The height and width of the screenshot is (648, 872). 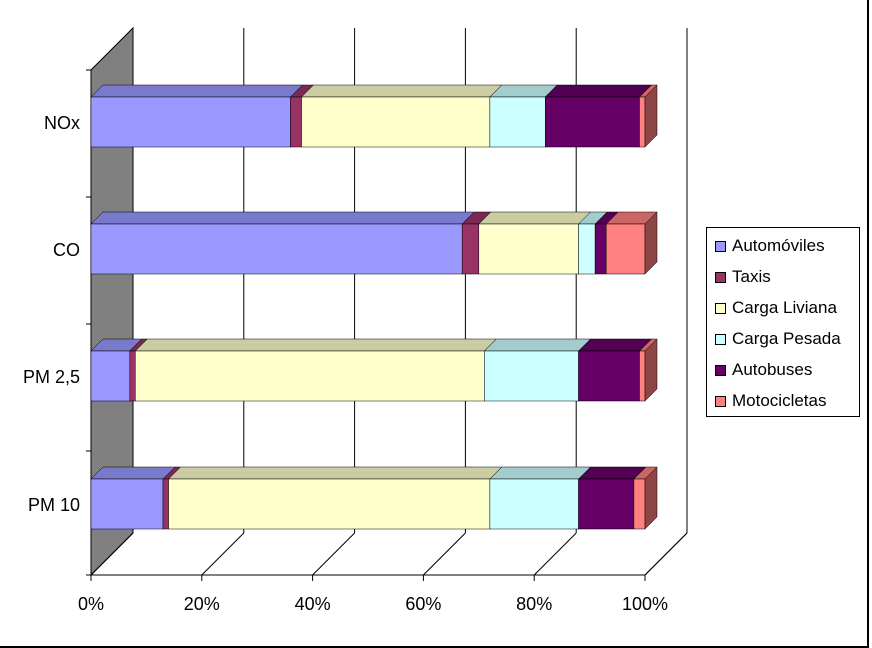 What do you see at coordinates (772, 369) in the screenshot?
I see `legend-label: Autobuses` at bounding box center [772, 369].